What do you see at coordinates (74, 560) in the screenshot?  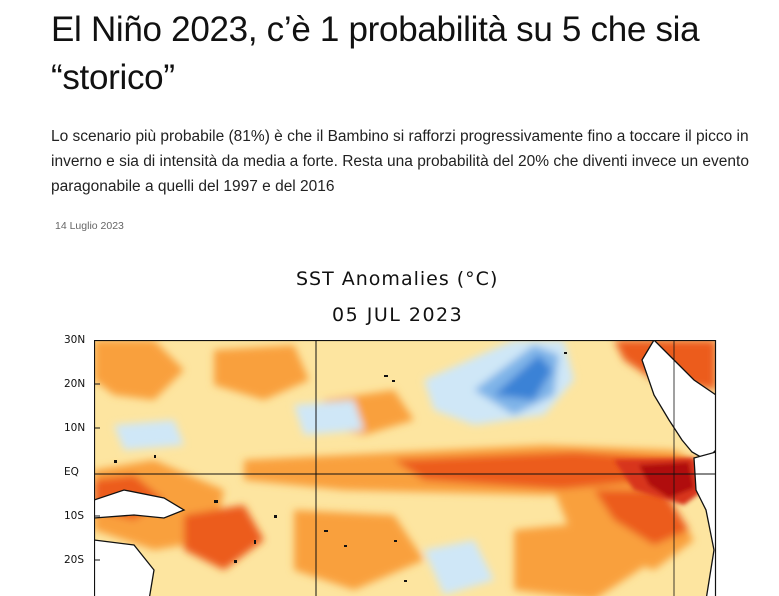 I see `lat-label-20s: 20S` at bounding box center [74, 560].